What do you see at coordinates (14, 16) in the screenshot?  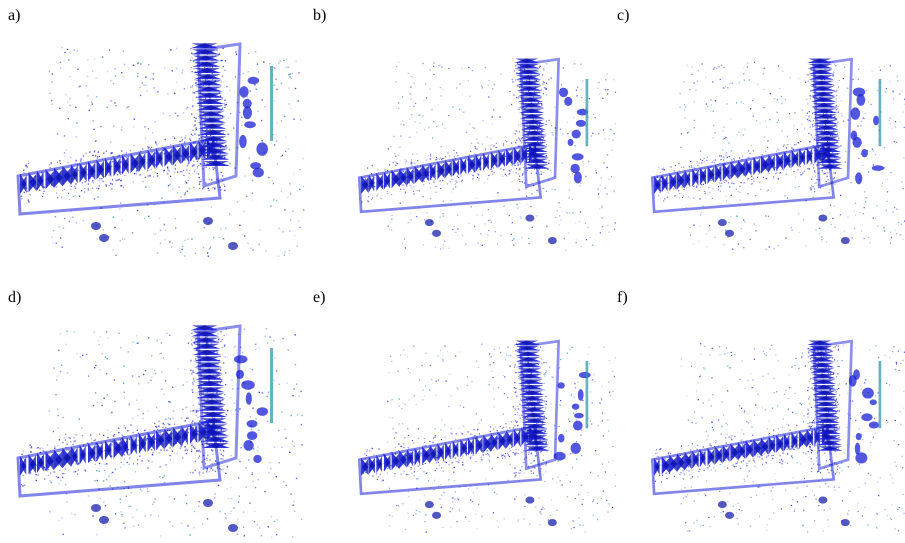 I see `panel-label-a: a)` at bounding box center [14, 16].